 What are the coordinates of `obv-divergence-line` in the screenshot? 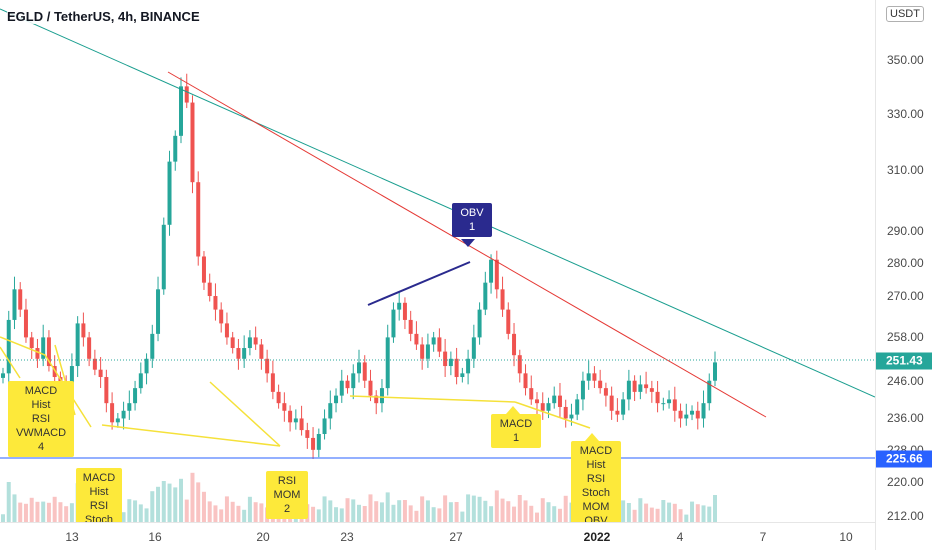 It's located at (419, 283).